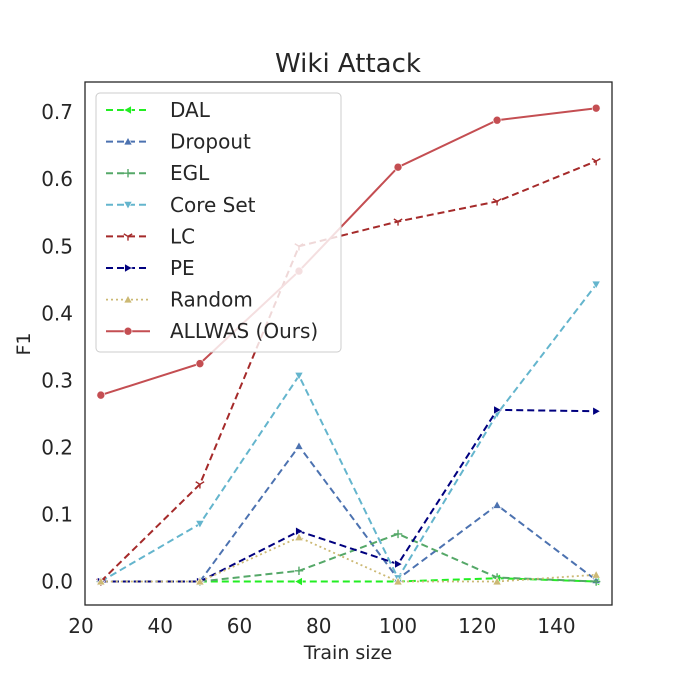  I want to click on legend-label: Core Set, so click(213, 205).